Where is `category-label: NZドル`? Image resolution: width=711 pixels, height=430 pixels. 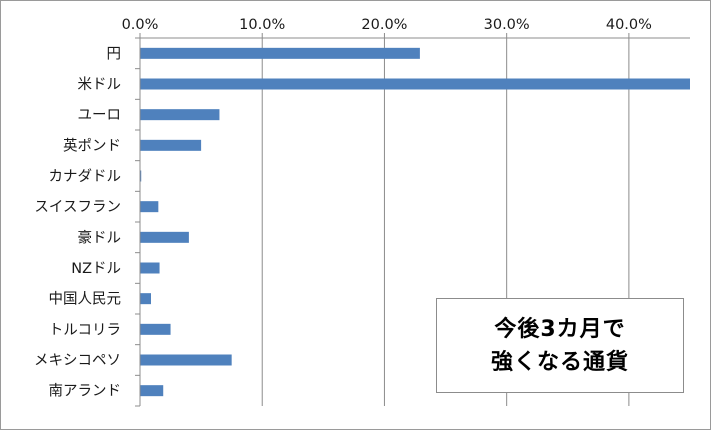
category-label: NZドル is located at coordinates (96, 269).